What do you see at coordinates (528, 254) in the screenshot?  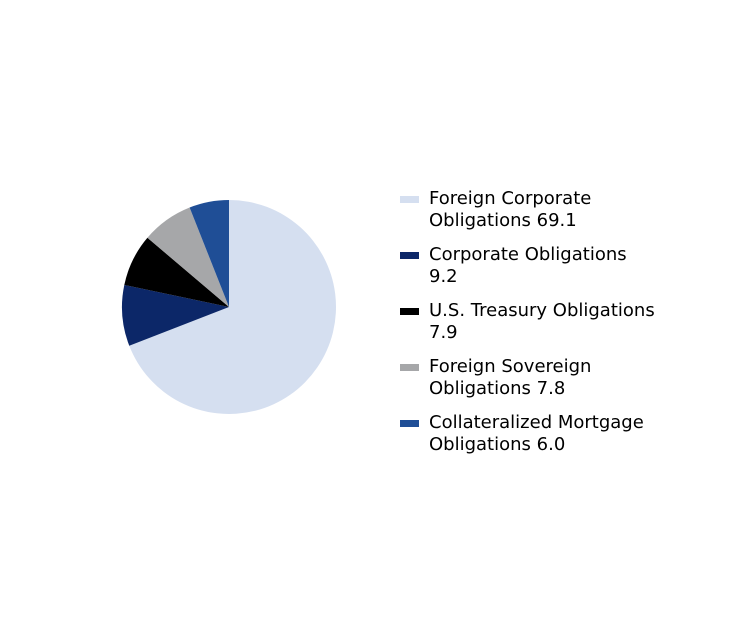 I see `legend-label: Corporate Obligations` at bounding box center [528, 254].